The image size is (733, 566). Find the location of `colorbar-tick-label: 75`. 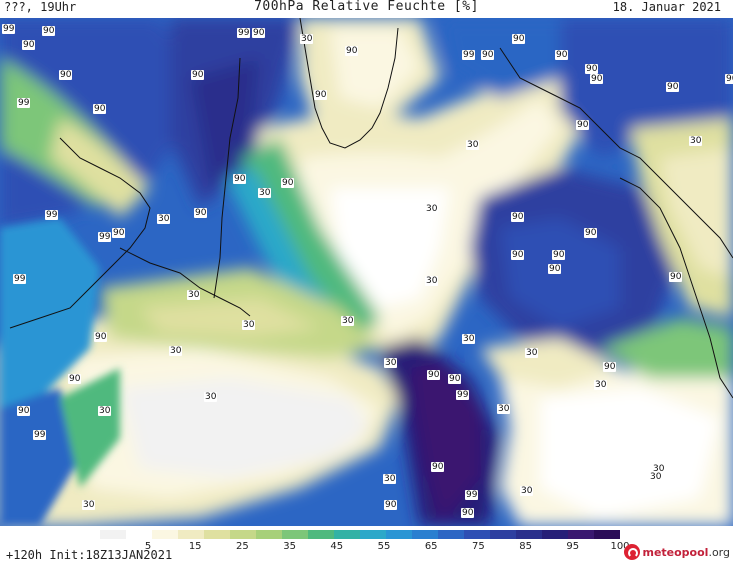

colorbar-tick-label: 75 is located at coordinates (478, 546).